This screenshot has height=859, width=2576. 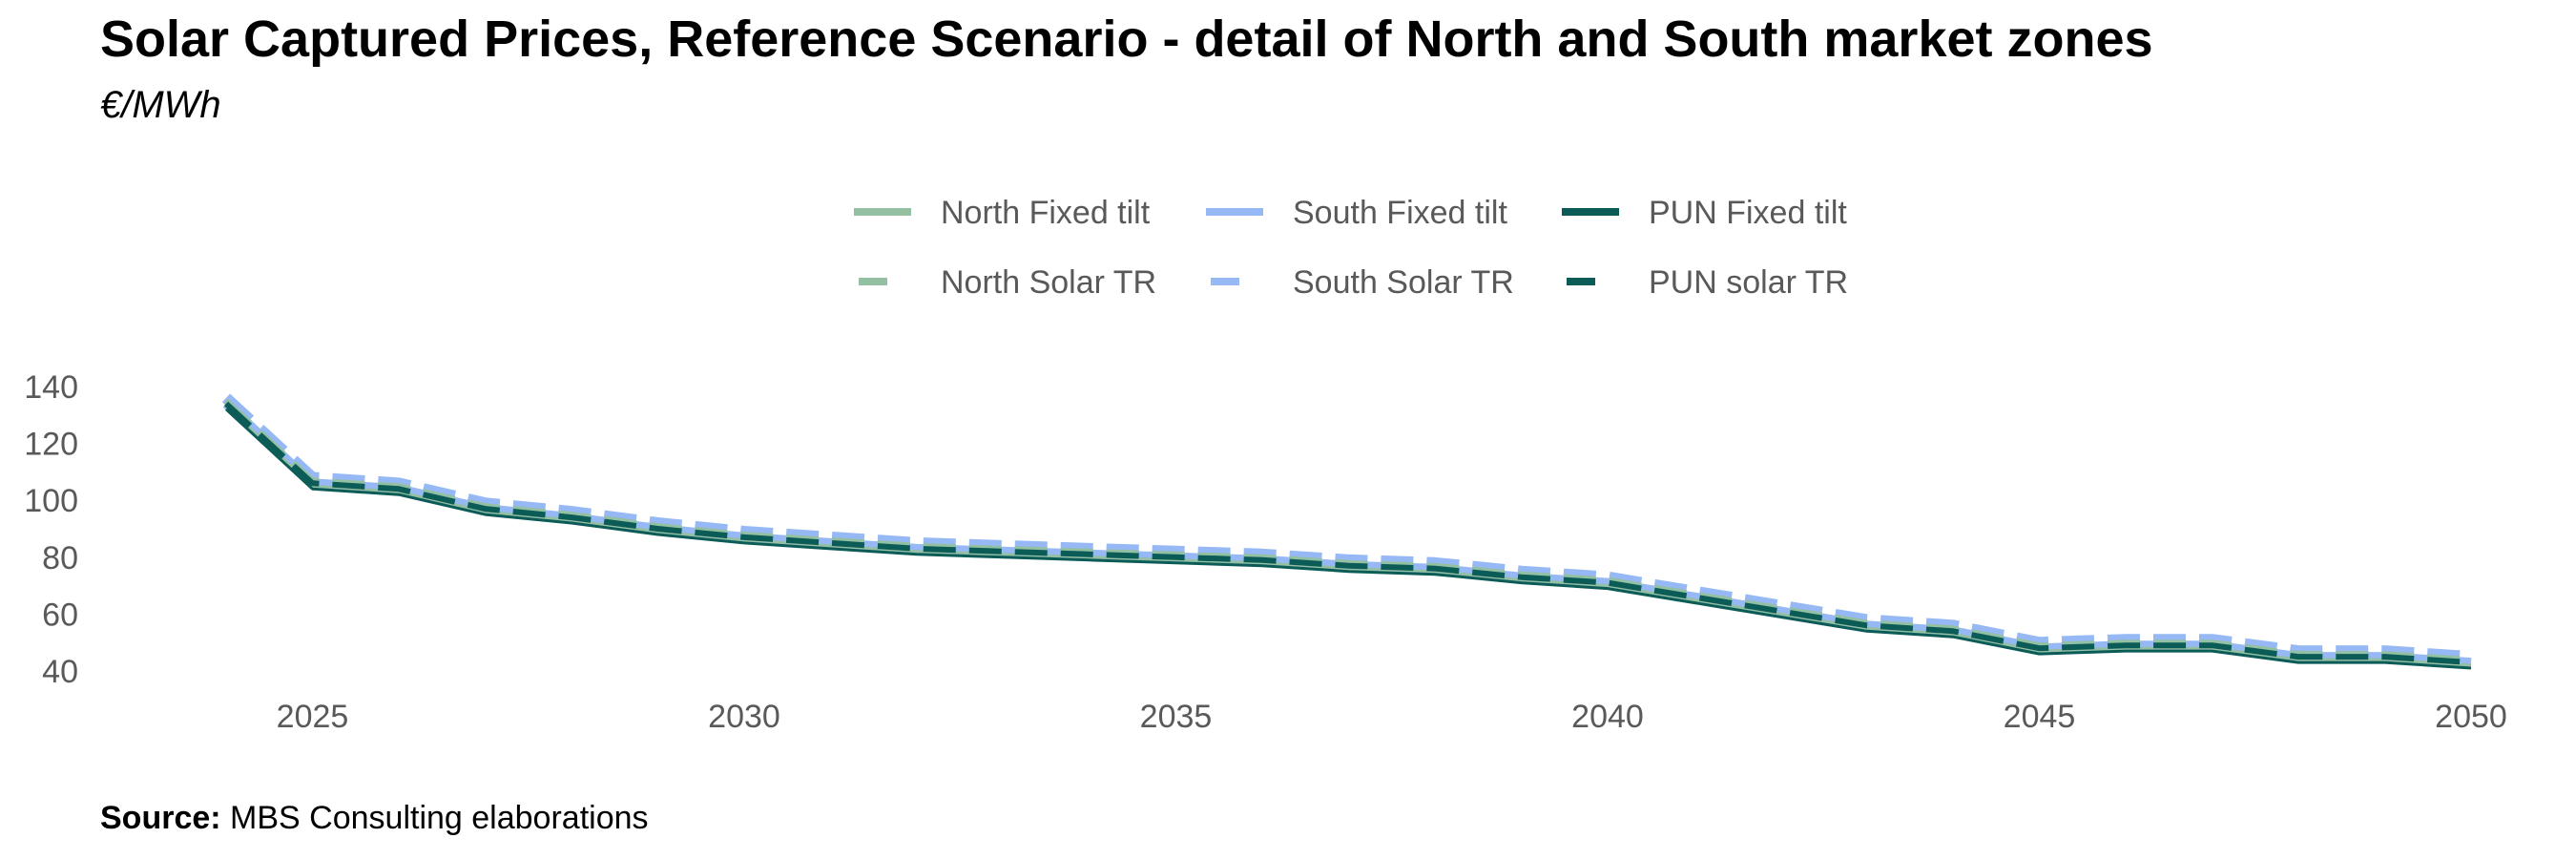 I want to click on source-label: Source:, so click(x=160, y=818).